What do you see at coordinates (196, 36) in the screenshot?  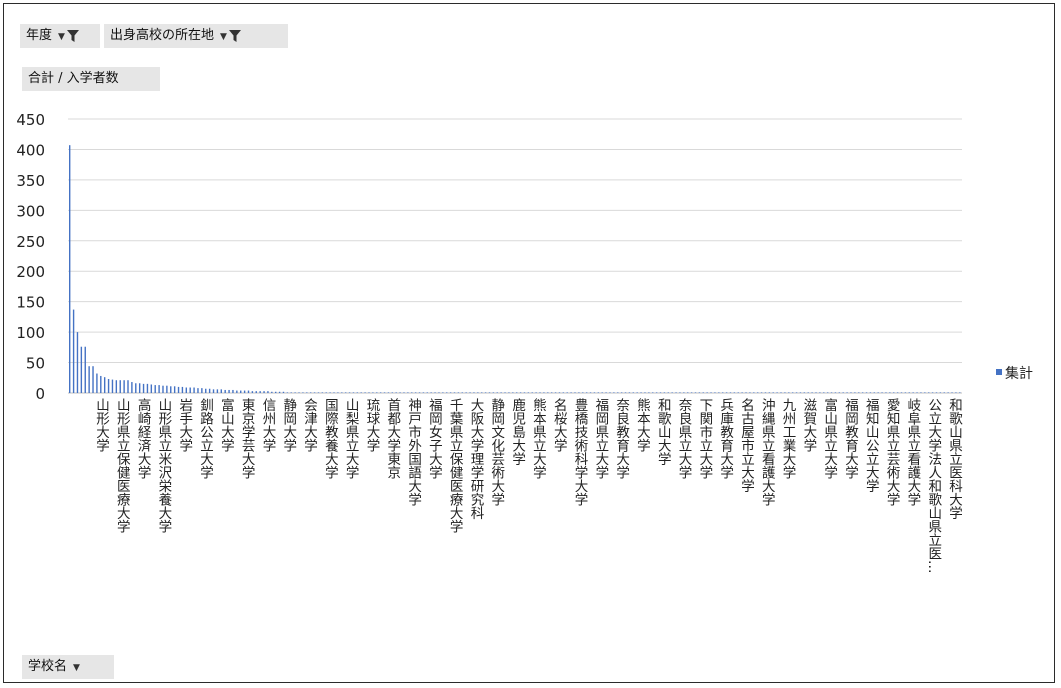 I see `prefecture-filter-button: 出身高校の所在地 ▼` at bounding box center [196, 36].